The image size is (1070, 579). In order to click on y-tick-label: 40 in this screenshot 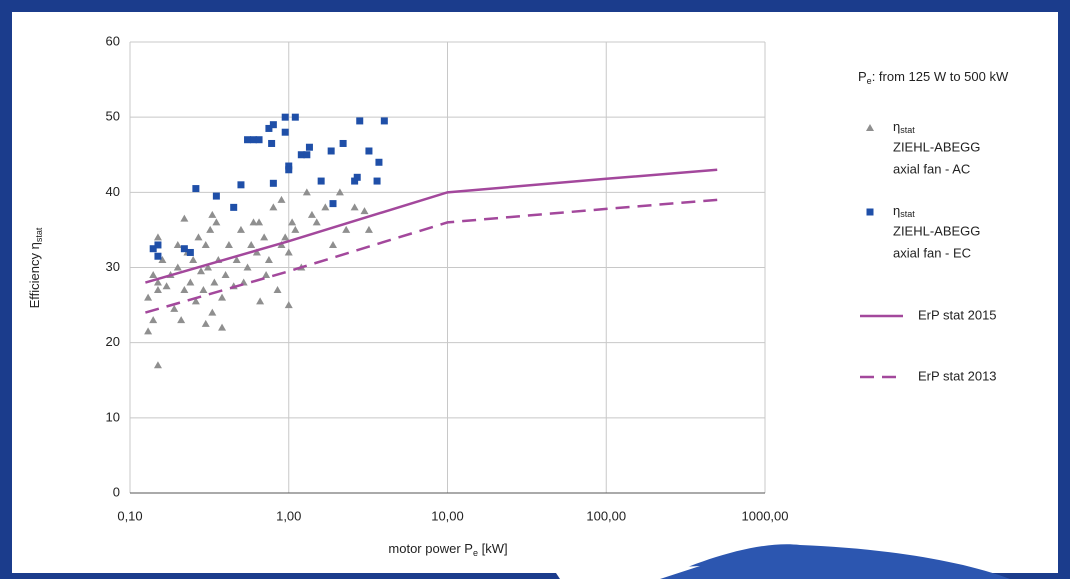, I will do `click(113, 191)`.